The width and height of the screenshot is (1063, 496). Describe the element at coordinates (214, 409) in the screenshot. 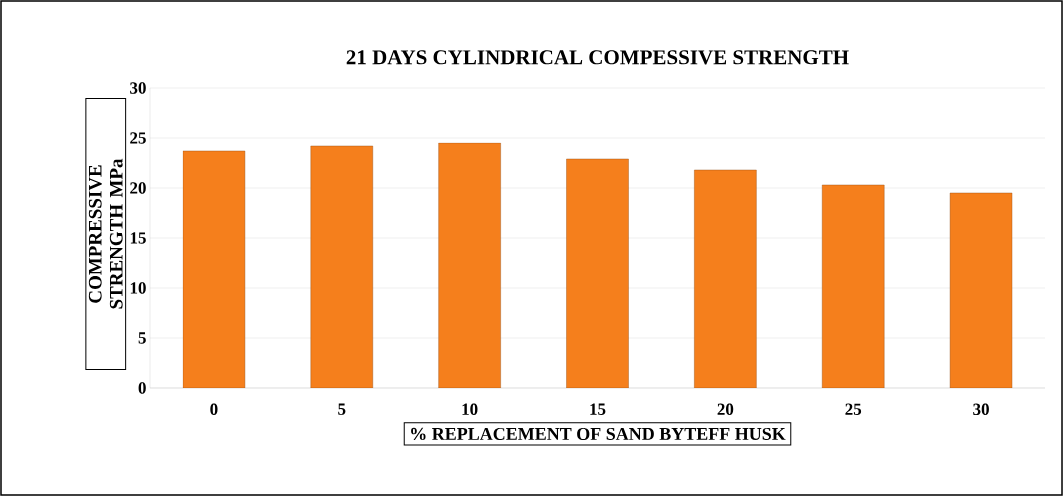

I see `x-tick-label: 0` at that location.